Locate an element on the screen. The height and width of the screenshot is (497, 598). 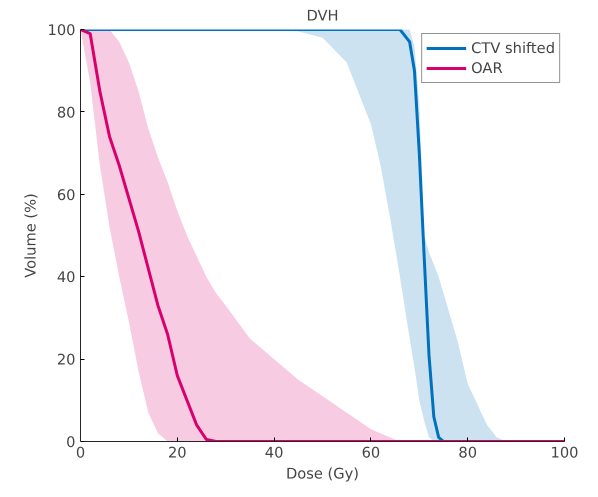
x-tick-label: 40 is located at coordinates (274, 453).